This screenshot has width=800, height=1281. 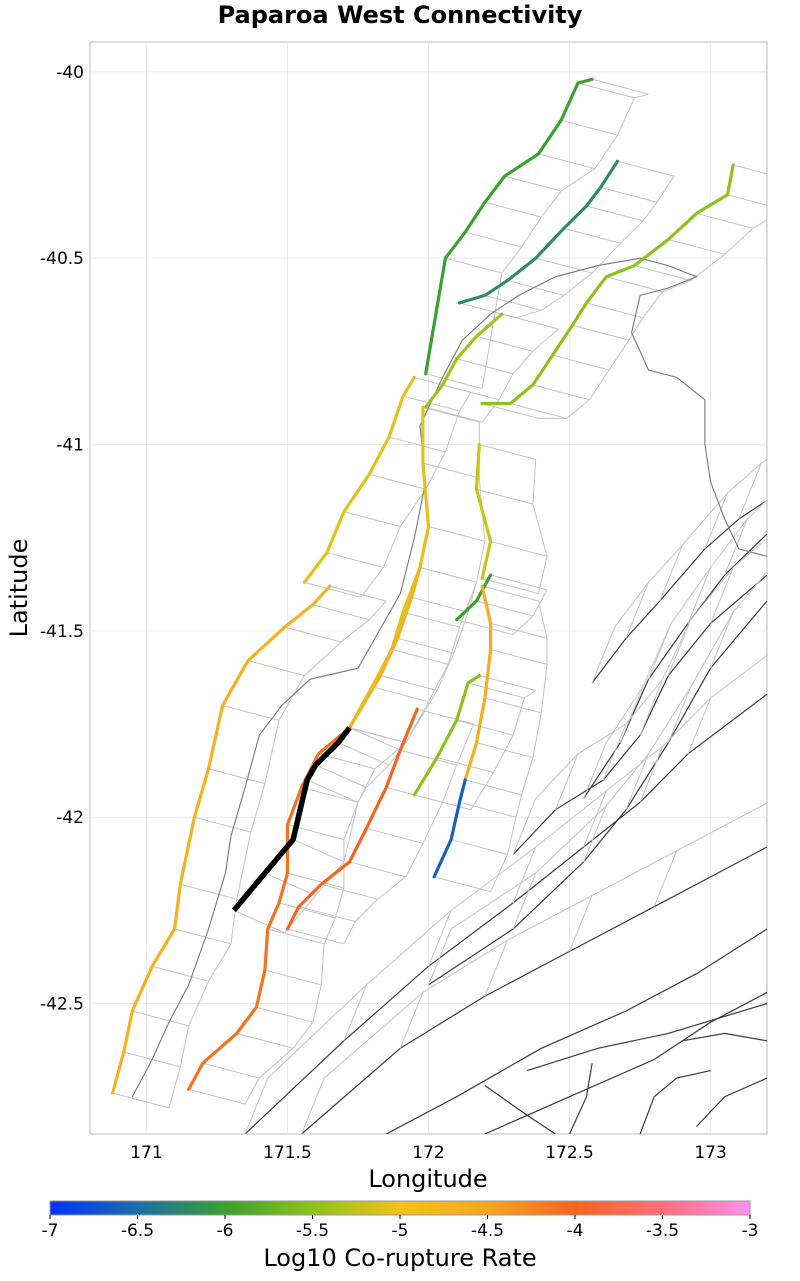 What do you see at coordinates (400, 1208) in the screenshot?
I see `colorbar` at bounding box center [400, 1208].